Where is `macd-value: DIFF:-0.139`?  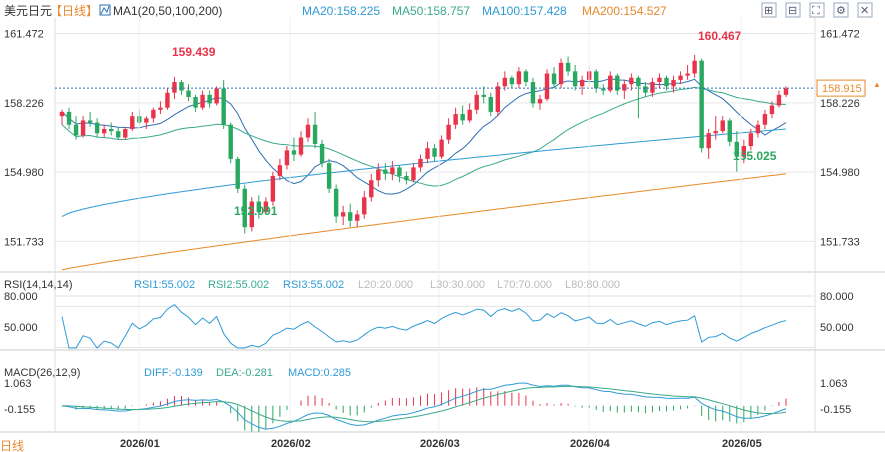
macd-value: DIFF:-0.139 is located at coordinates (173, 373).